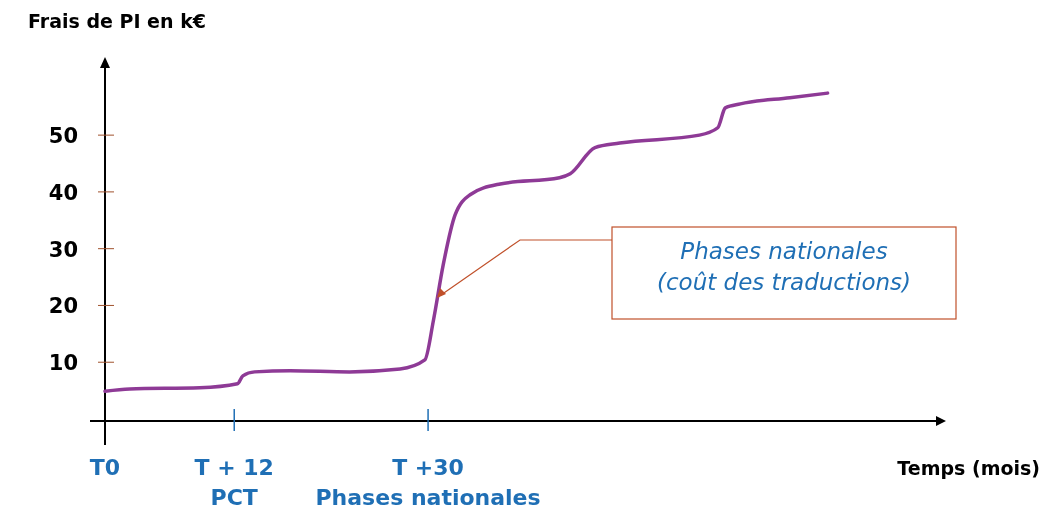 The height and width of the screenshot is (513, 1060). I want to click on y-tick-label: 20, so click(63, 306).